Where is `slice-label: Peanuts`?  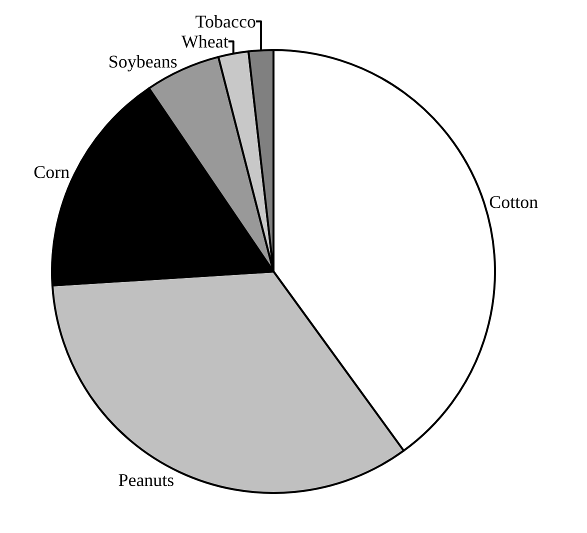 slice-label: Peanuts is located at coordinates (146, 480).